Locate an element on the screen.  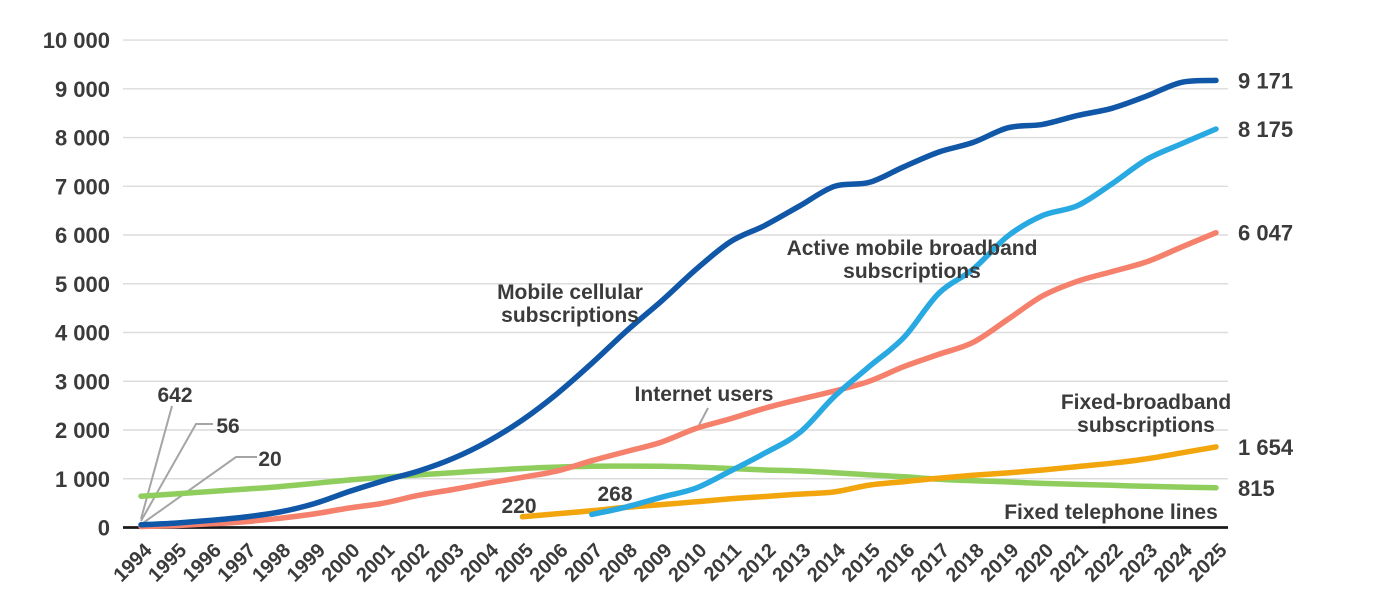
x-axis-label: 2003 is located at coordinates (445, 562).